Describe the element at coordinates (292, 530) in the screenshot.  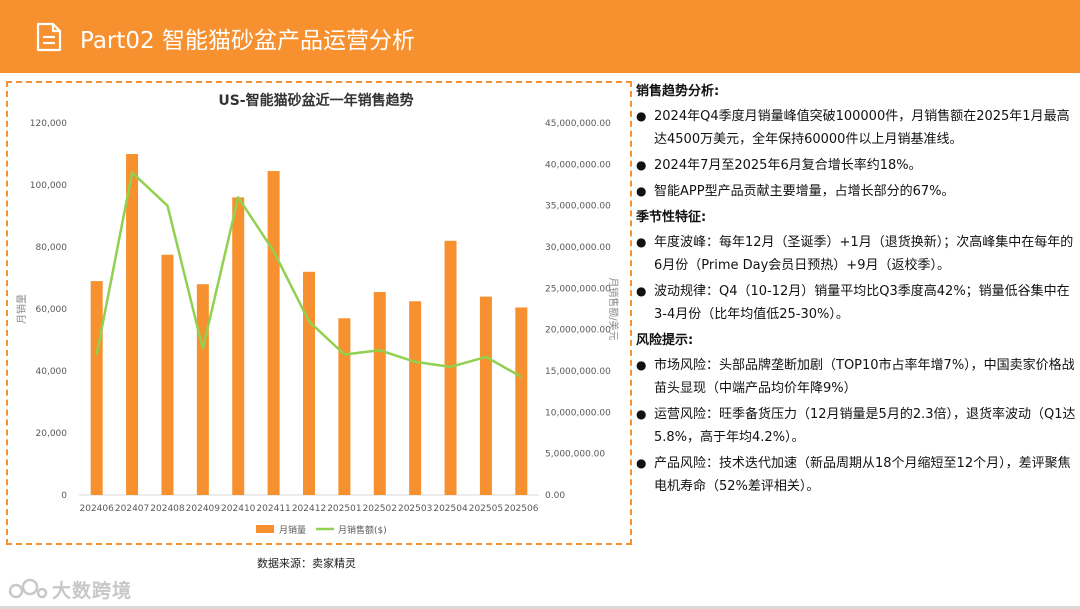
I see `legend-bar-label: 月销量` at that location.